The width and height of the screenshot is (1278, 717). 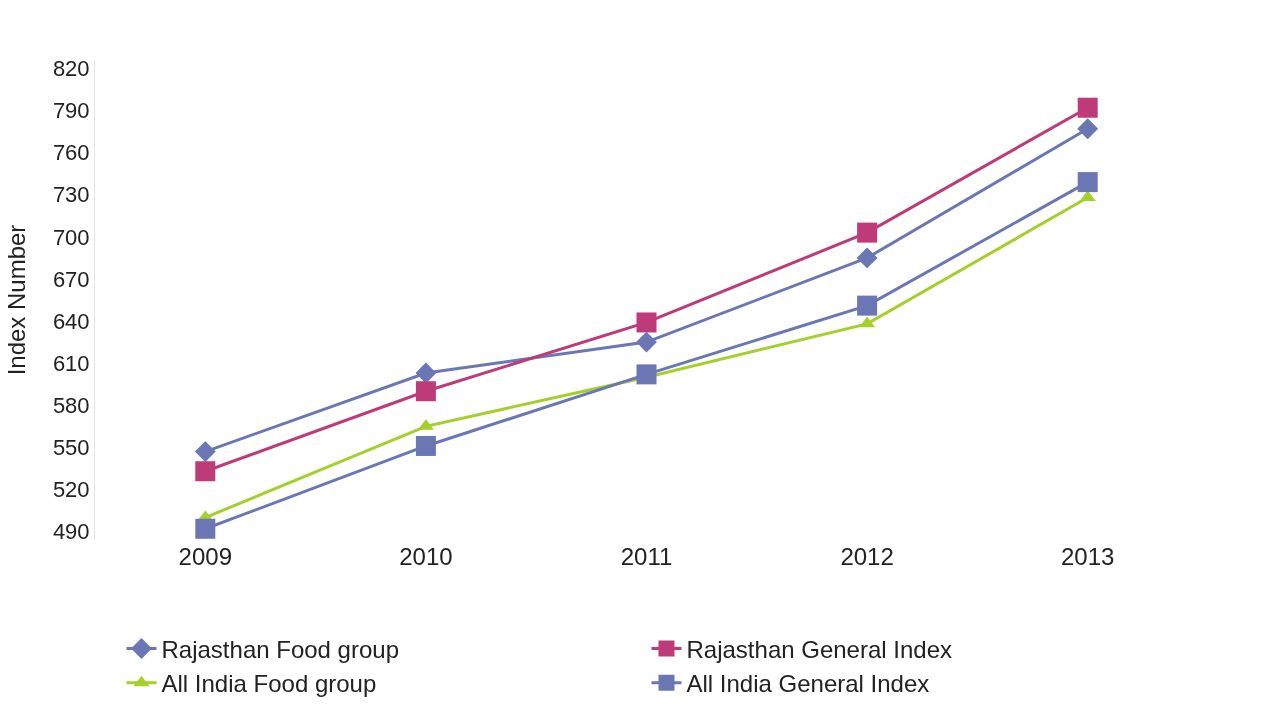 I want to click on y-tick-label: 640, so click(x=71, y=321).